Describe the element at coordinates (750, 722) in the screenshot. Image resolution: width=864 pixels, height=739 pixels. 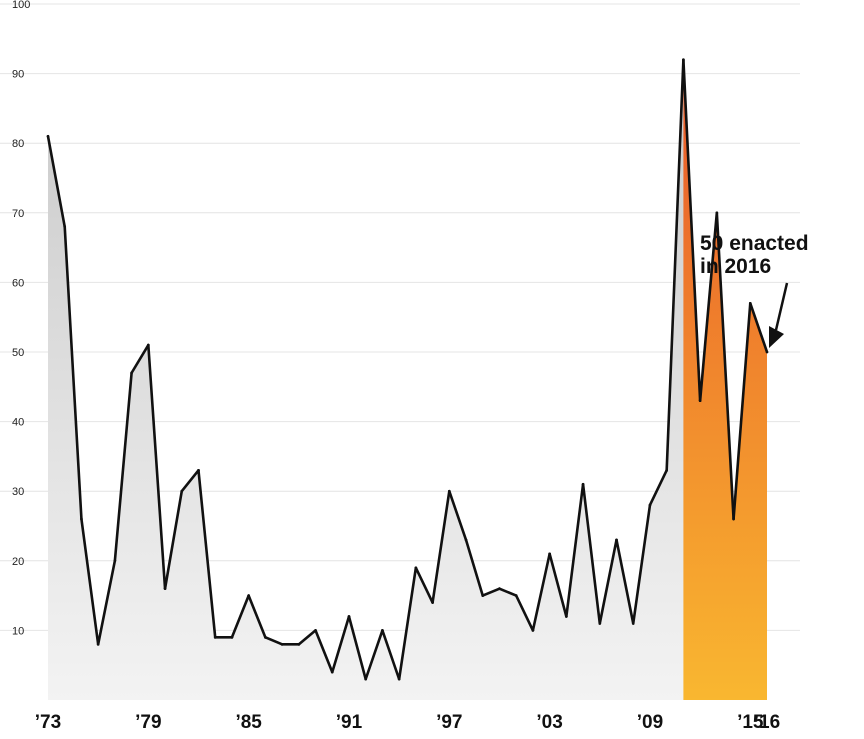
I see `x-tick-label: ’15` at that location.